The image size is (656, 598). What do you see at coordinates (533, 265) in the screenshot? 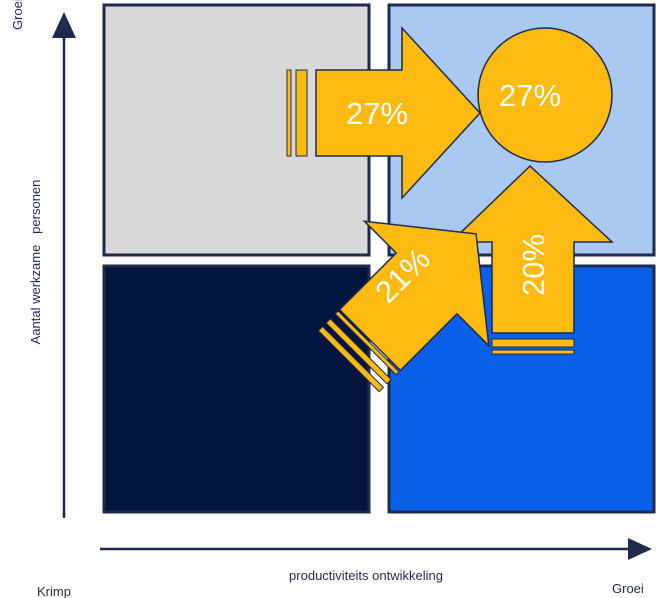
I see `flow-label-20: 20%` at bounding box center [533, 265].